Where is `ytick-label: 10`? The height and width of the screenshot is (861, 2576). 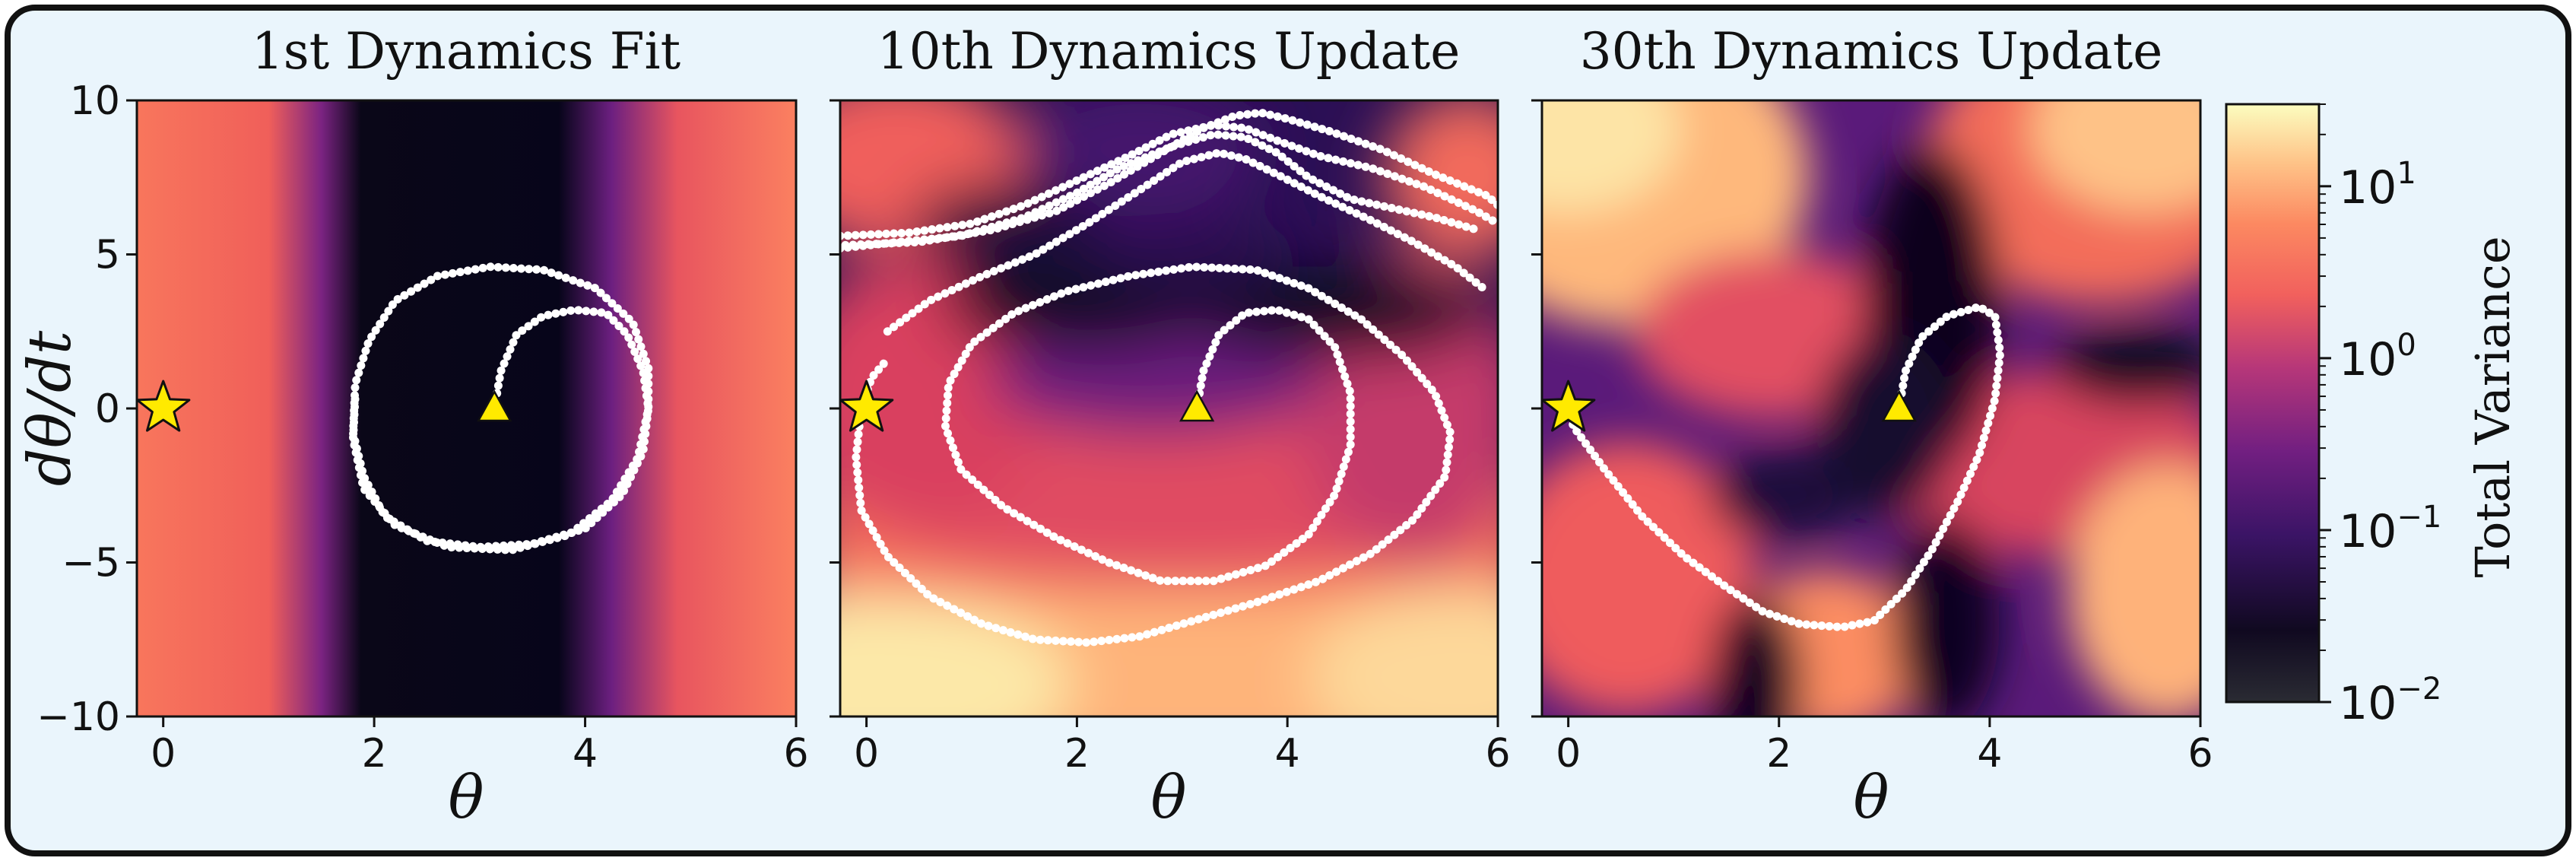 ytick-label: 10 is located at coordinates (95, 101).